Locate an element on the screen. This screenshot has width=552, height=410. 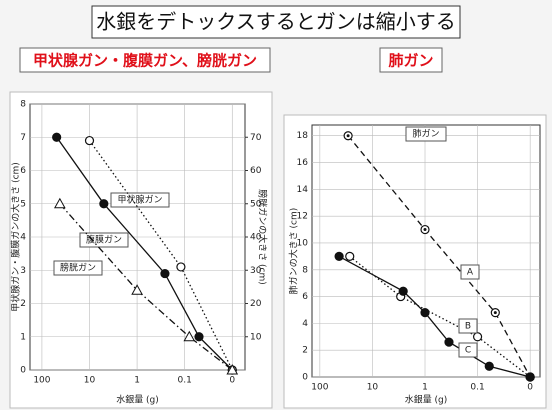
y2-tick-label: 50 is located at coordinates (256, 204).